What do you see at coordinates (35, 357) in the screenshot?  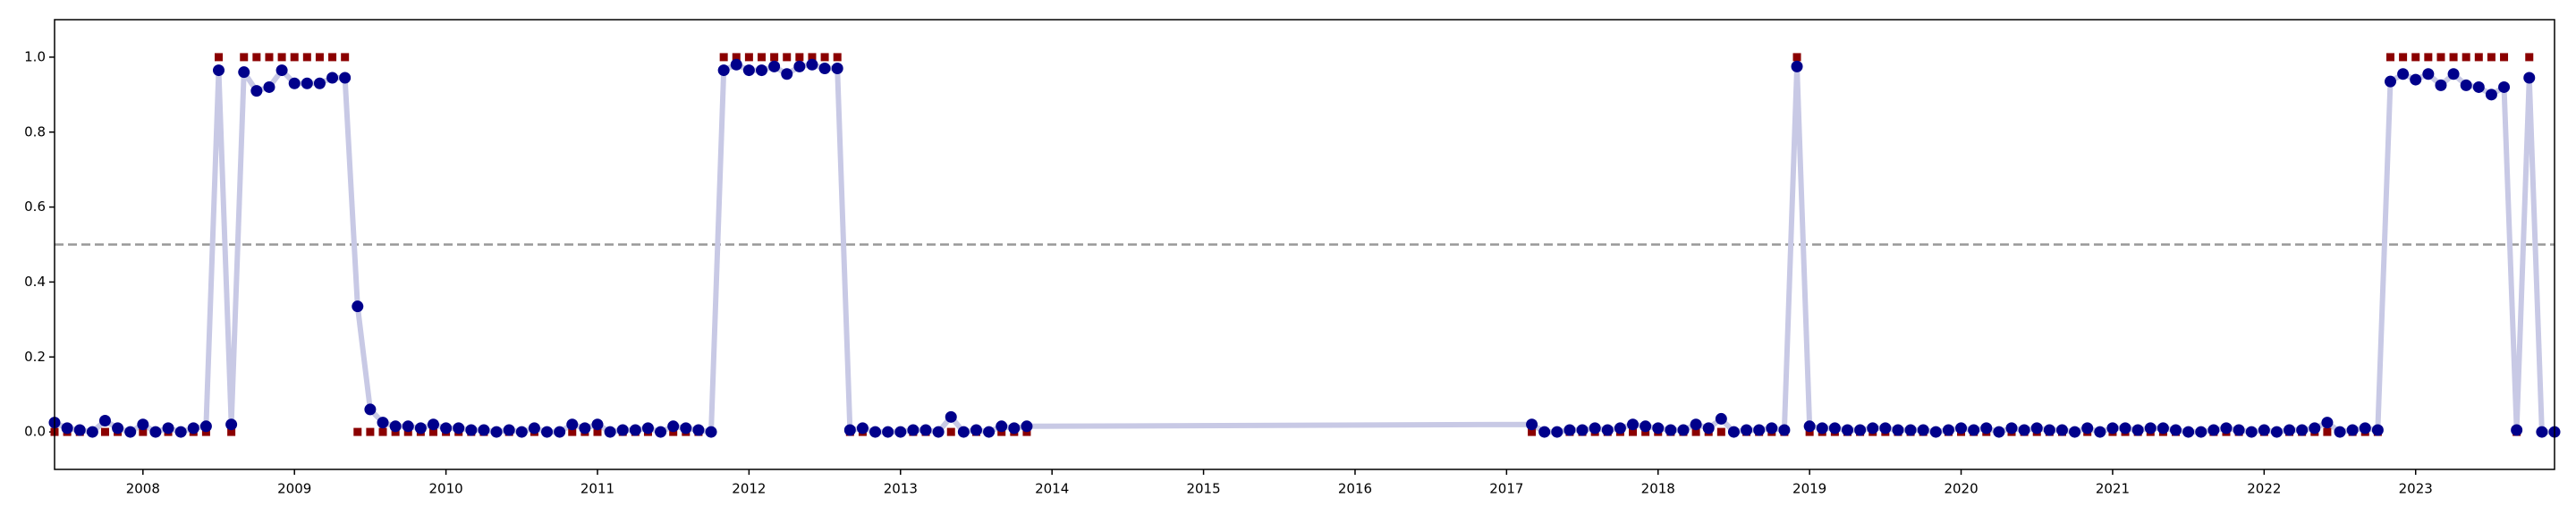 I see `y-tick-label: 0.2` at bounding box center [35, 357].